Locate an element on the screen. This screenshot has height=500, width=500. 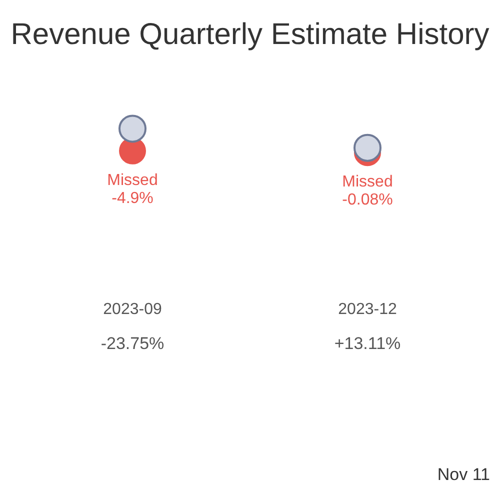
x-tick-label: 2023-09 is located at coordinates (132, 309).